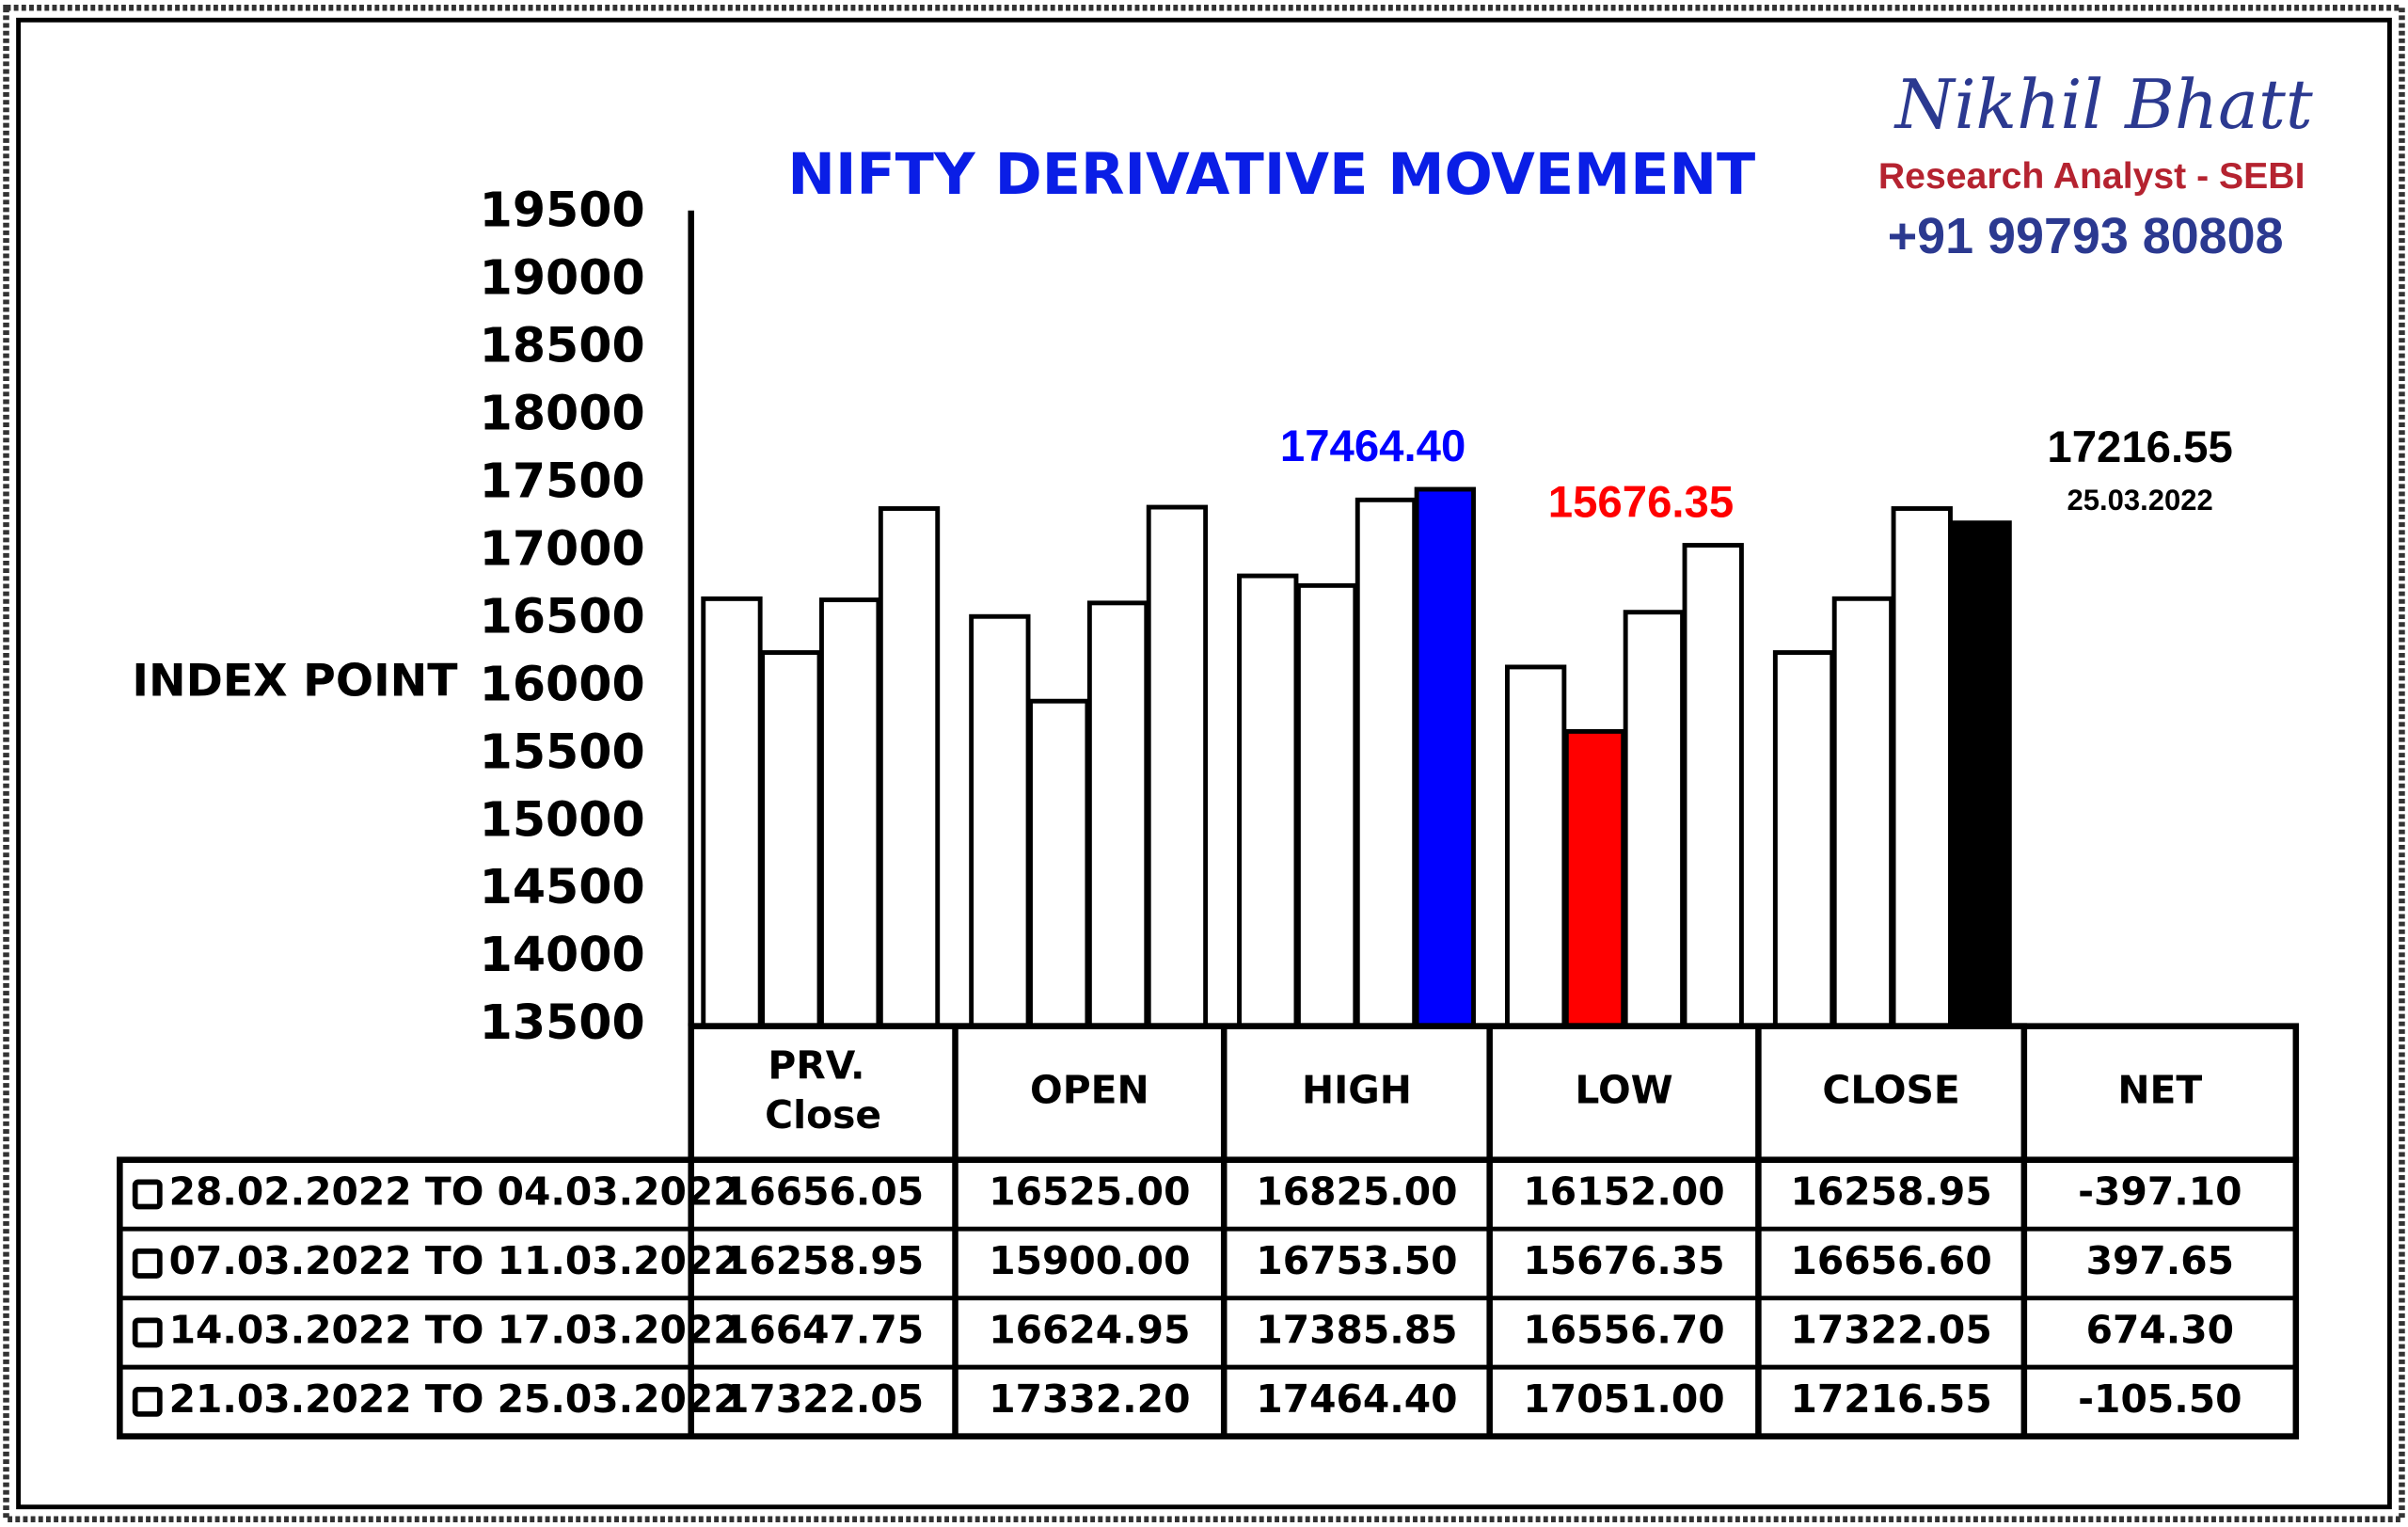 Image resolution: width=2408 pixels, height=1527 pixels. I want to click on y-tick-label: 18000, so click(562, 412).